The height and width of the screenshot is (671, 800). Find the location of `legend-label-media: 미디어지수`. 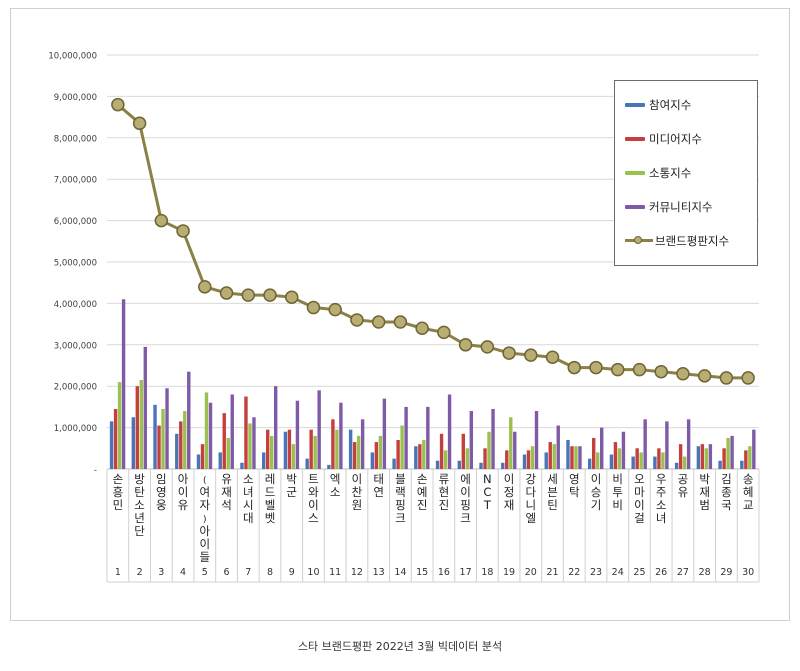

legend-label-media: 미디어지수 is located at coordinates (675, 139).